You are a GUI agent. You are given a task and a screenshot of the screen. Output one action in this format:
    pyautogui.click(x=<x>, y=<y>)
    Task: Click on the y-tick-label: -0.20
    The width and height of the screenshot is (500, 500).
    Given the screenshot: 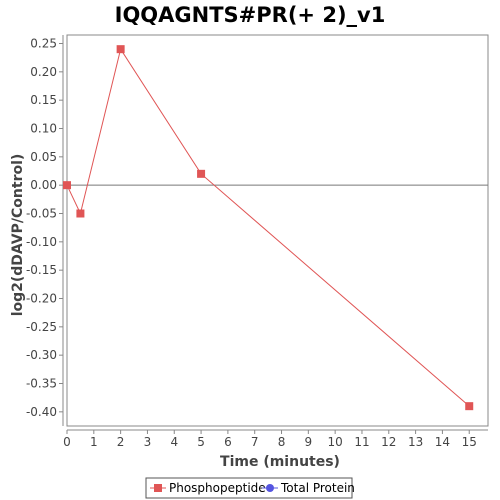 What is the action you would take?
    pyautogui.click(x=41, y=299)
    